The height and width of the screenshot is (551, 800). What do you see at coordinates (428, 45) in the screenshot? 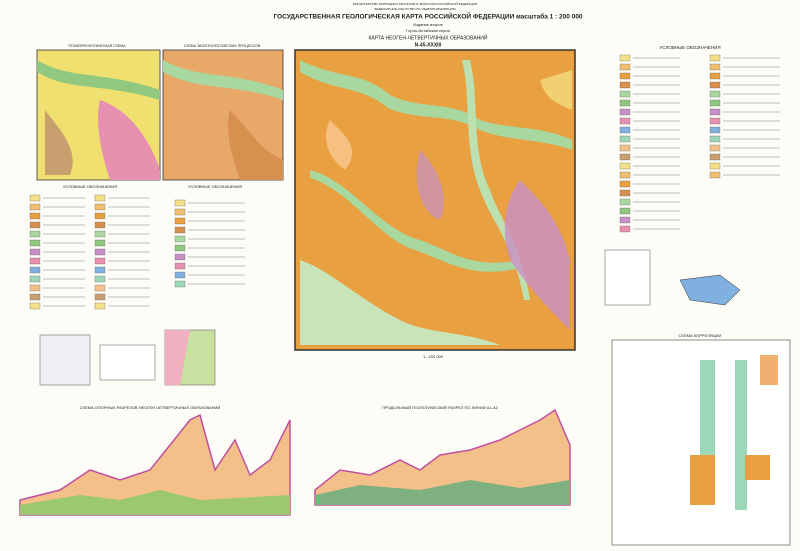
I see `sheet: N-45-XXXIII` at bounding box center [428, 45].